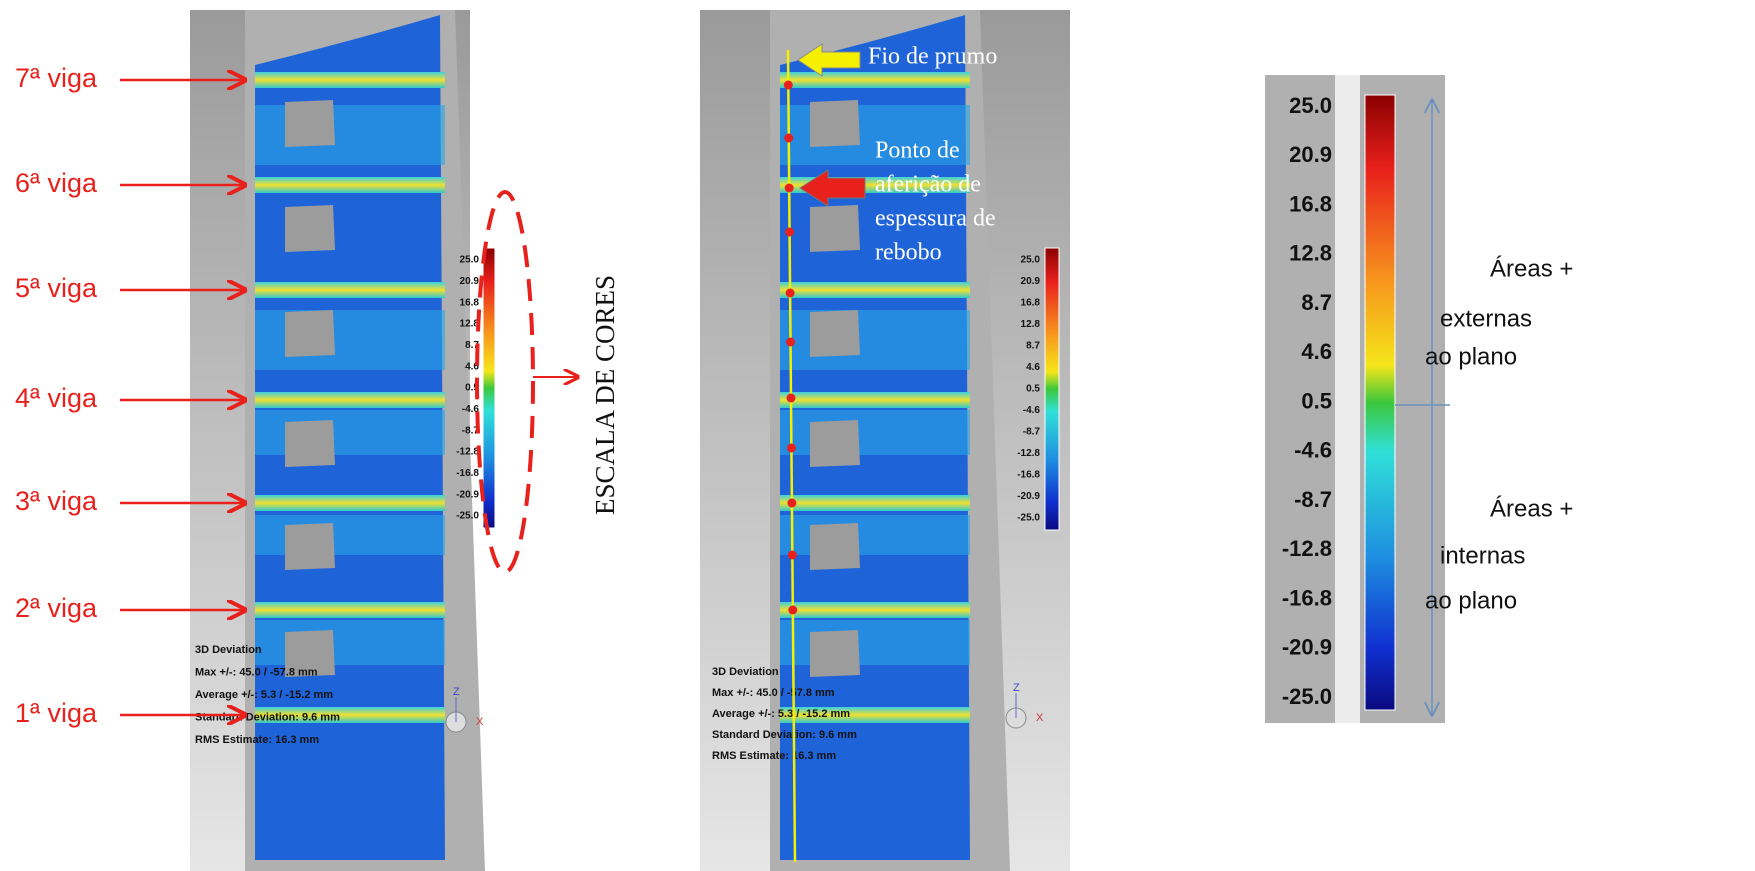  Describe the element at coordinates (1347, 399) in the screenshot. I see `panel-stripe` at that location.